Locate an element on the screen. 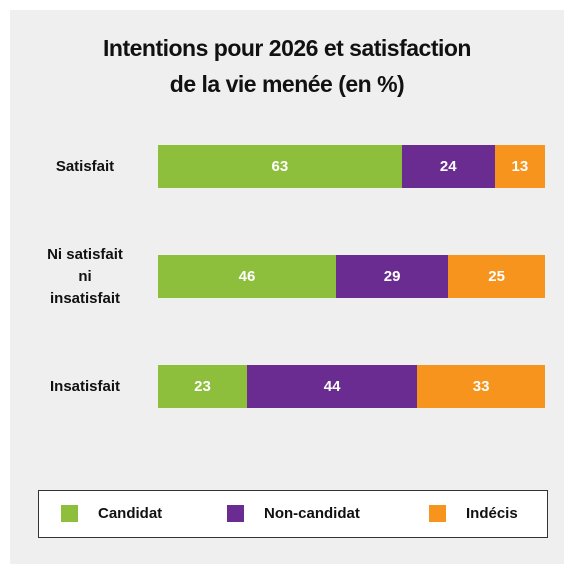 The height and width of the screenshot is (574, 574). legend: Candidat Non-candidat Indécis is located at coordinates (293, 514).